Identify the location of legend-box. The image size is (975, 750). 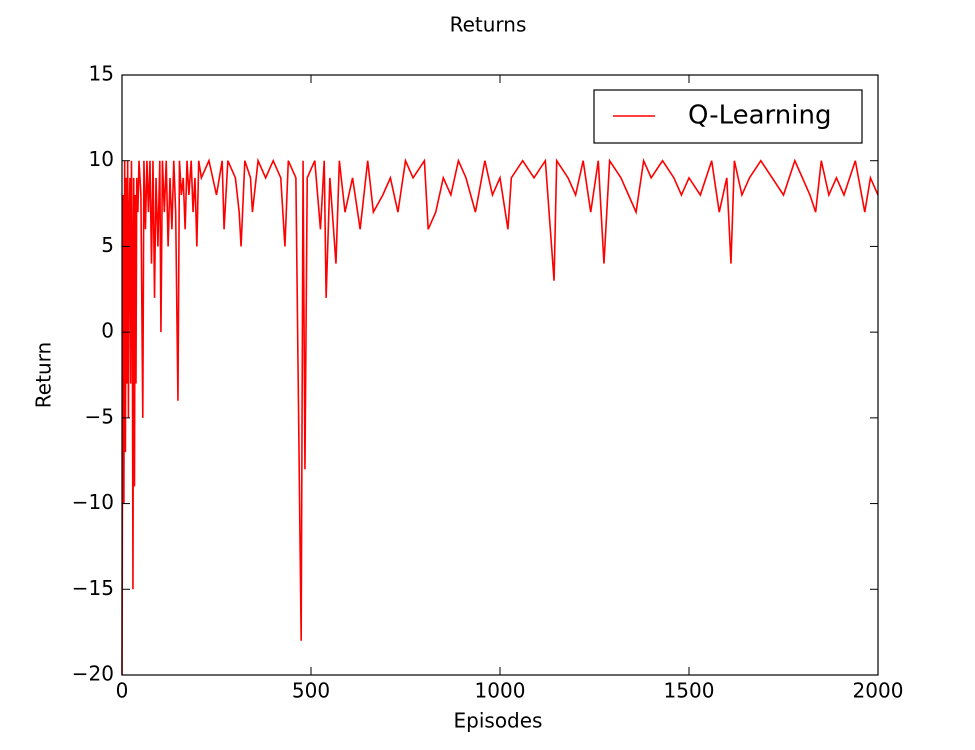
(728, 116).